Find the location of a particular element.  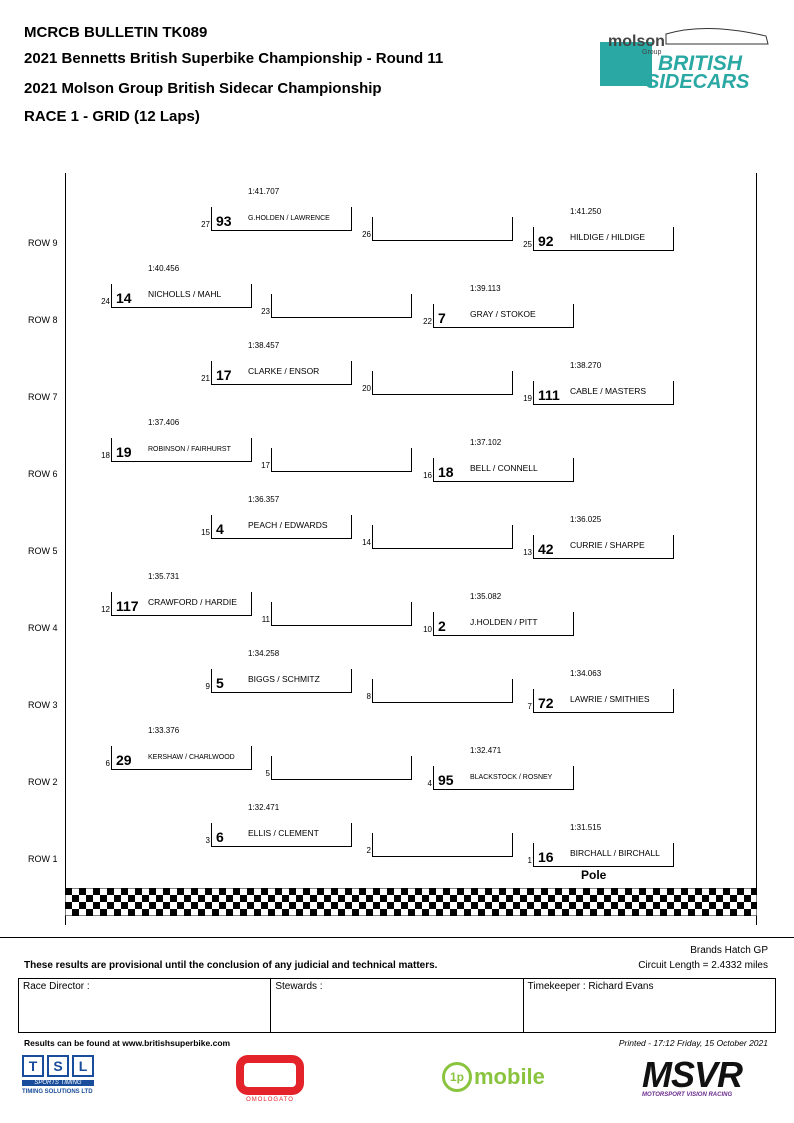

race-director-field: Race Director : is located at coordinates (145, 1005).